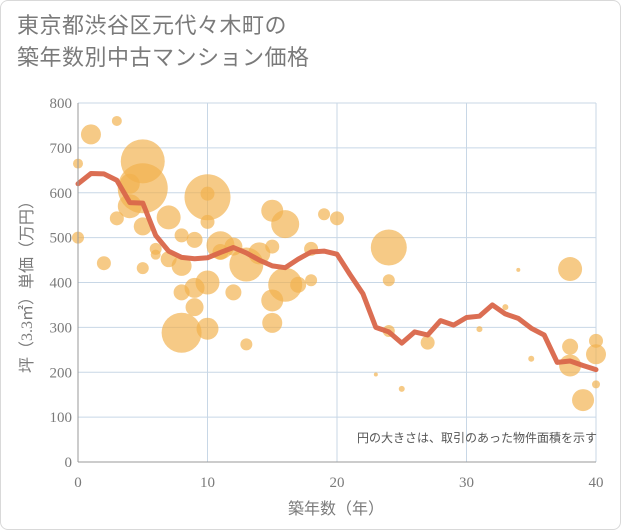  I want to click on y-axis-label: 坪（3.3㎡）単価（万円）, so click(27, 283).